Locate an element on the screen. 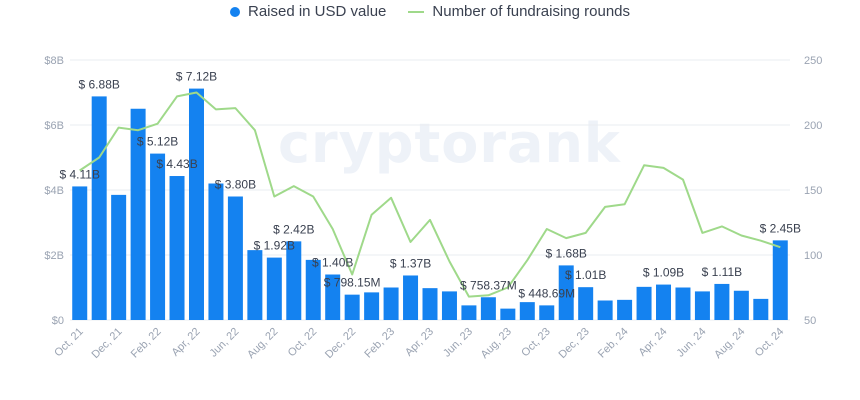 The width and height of the screenshot is (860, 400). data-label: $ 2.42B is located at coordinates (293, 229).